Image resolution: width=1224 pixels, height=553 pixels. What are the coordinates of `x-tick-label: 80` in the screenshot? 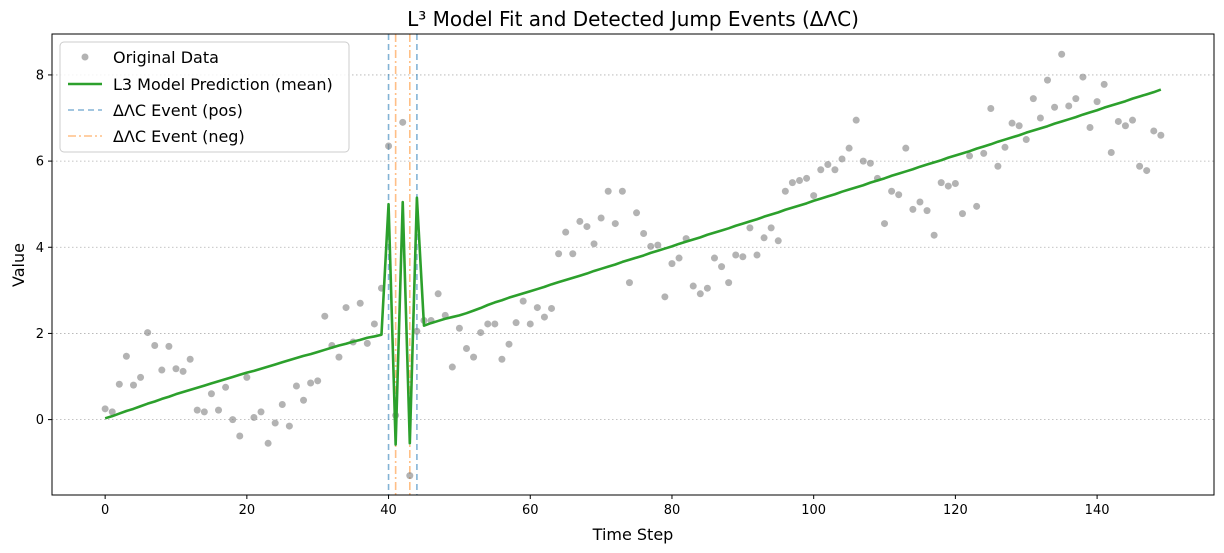 It's located at (672, 510).